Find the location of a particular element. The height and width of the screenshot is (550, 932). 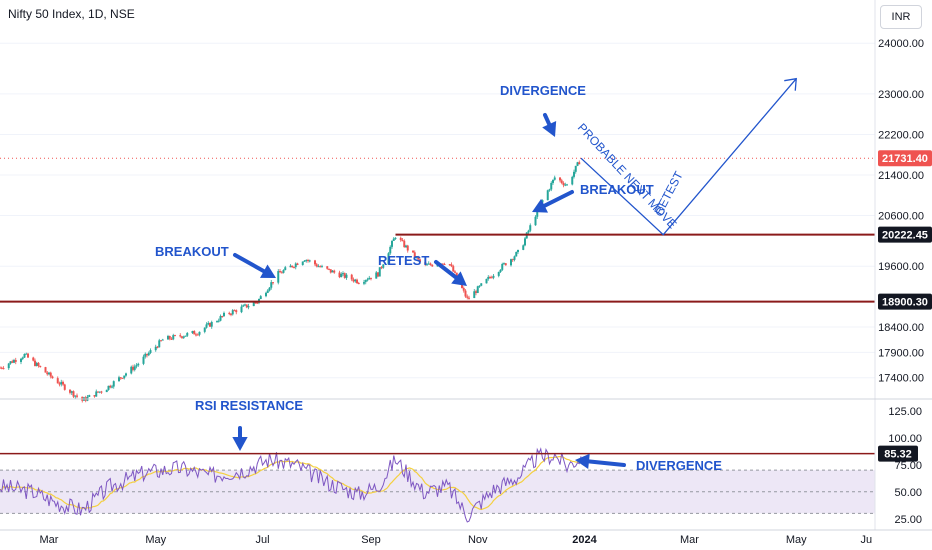

projection-arrowhead is located at coordinates (790, 84).